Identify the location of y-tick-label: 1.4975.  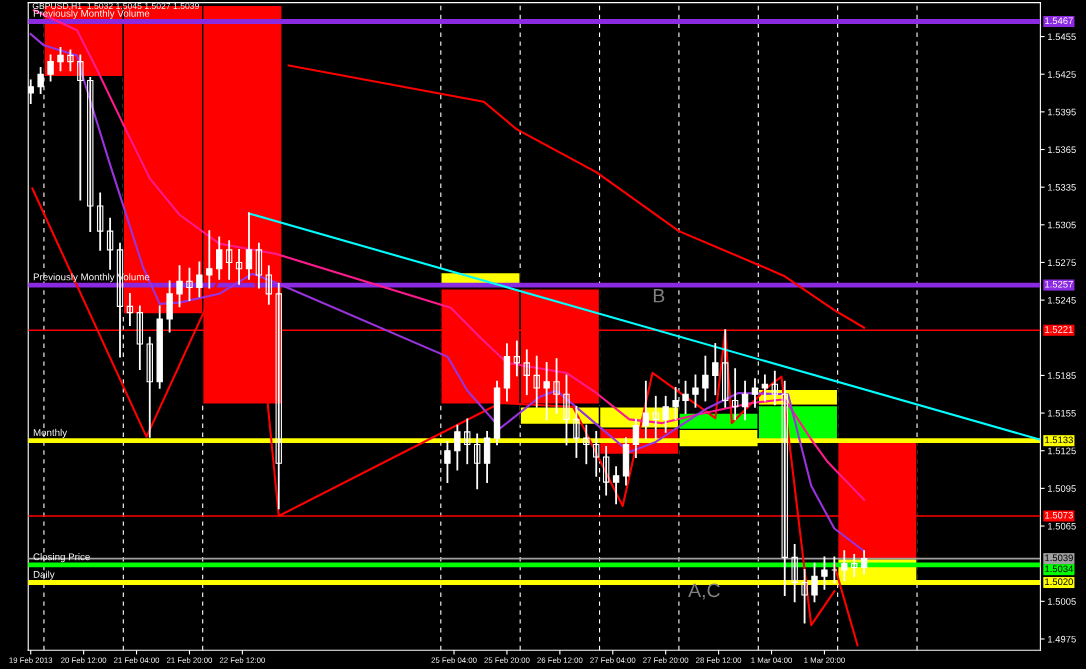
(1062, 639).